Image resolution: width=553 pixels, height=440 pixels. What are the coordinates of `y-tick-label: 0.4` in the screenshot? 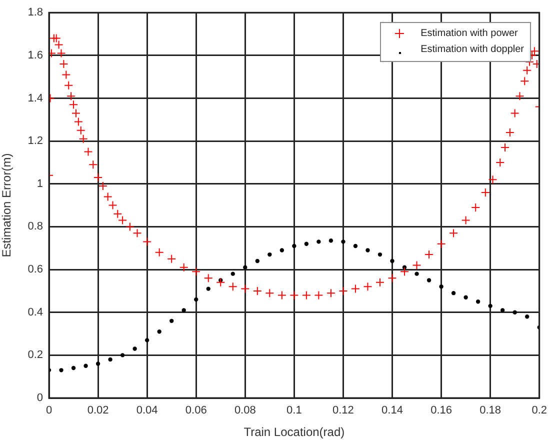 It's located at (35, 312).